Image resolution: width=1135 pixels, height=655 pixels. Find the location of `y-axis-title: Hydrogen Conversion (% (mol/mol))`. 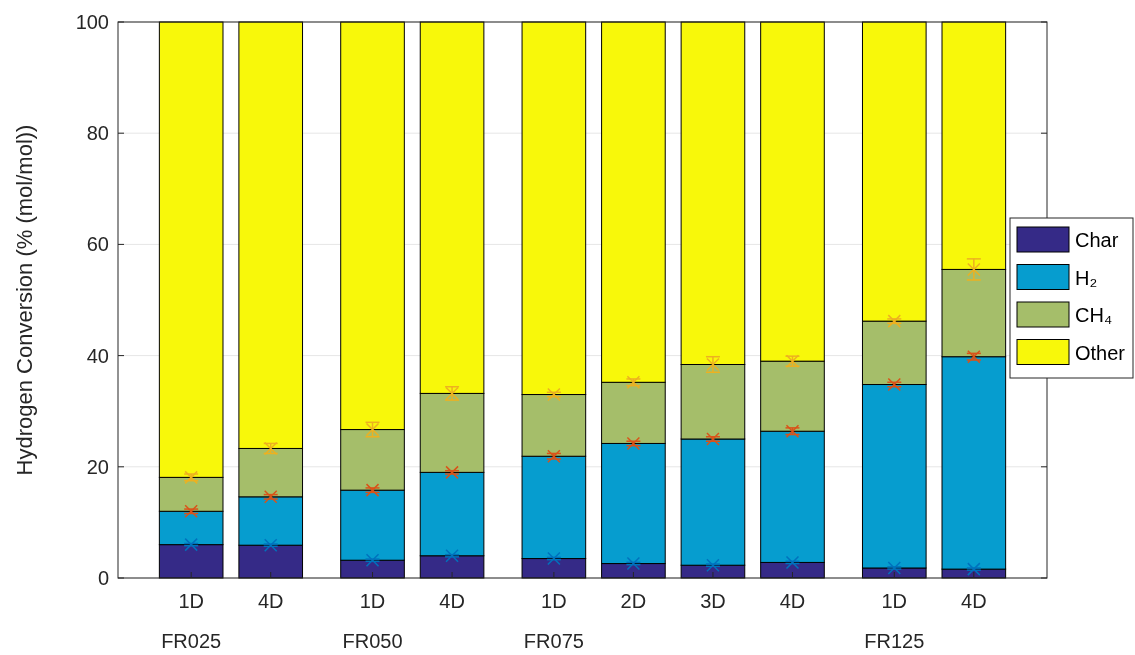

y-axis-title: Hydrogen Conversion (% (mol/mol)) is located at coordinates (24, 300).